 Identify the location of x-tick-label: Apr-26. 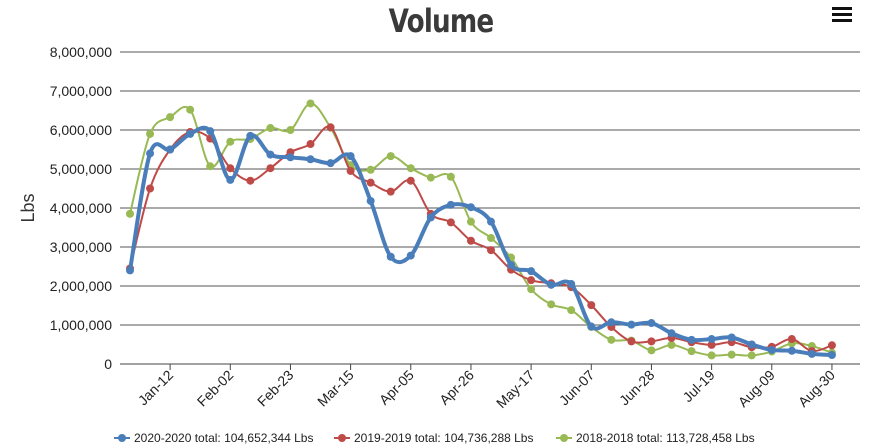
(456, 387).